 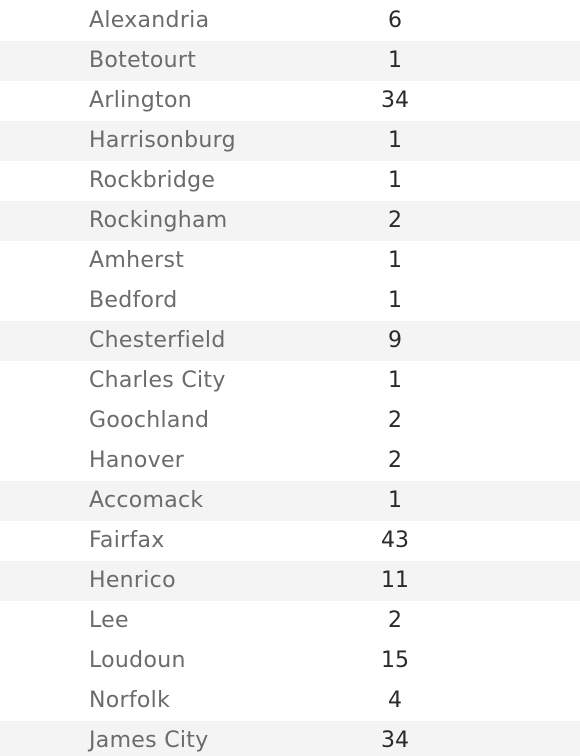 I want to click on county-name: Fairfax, so click(x=127, y=540).